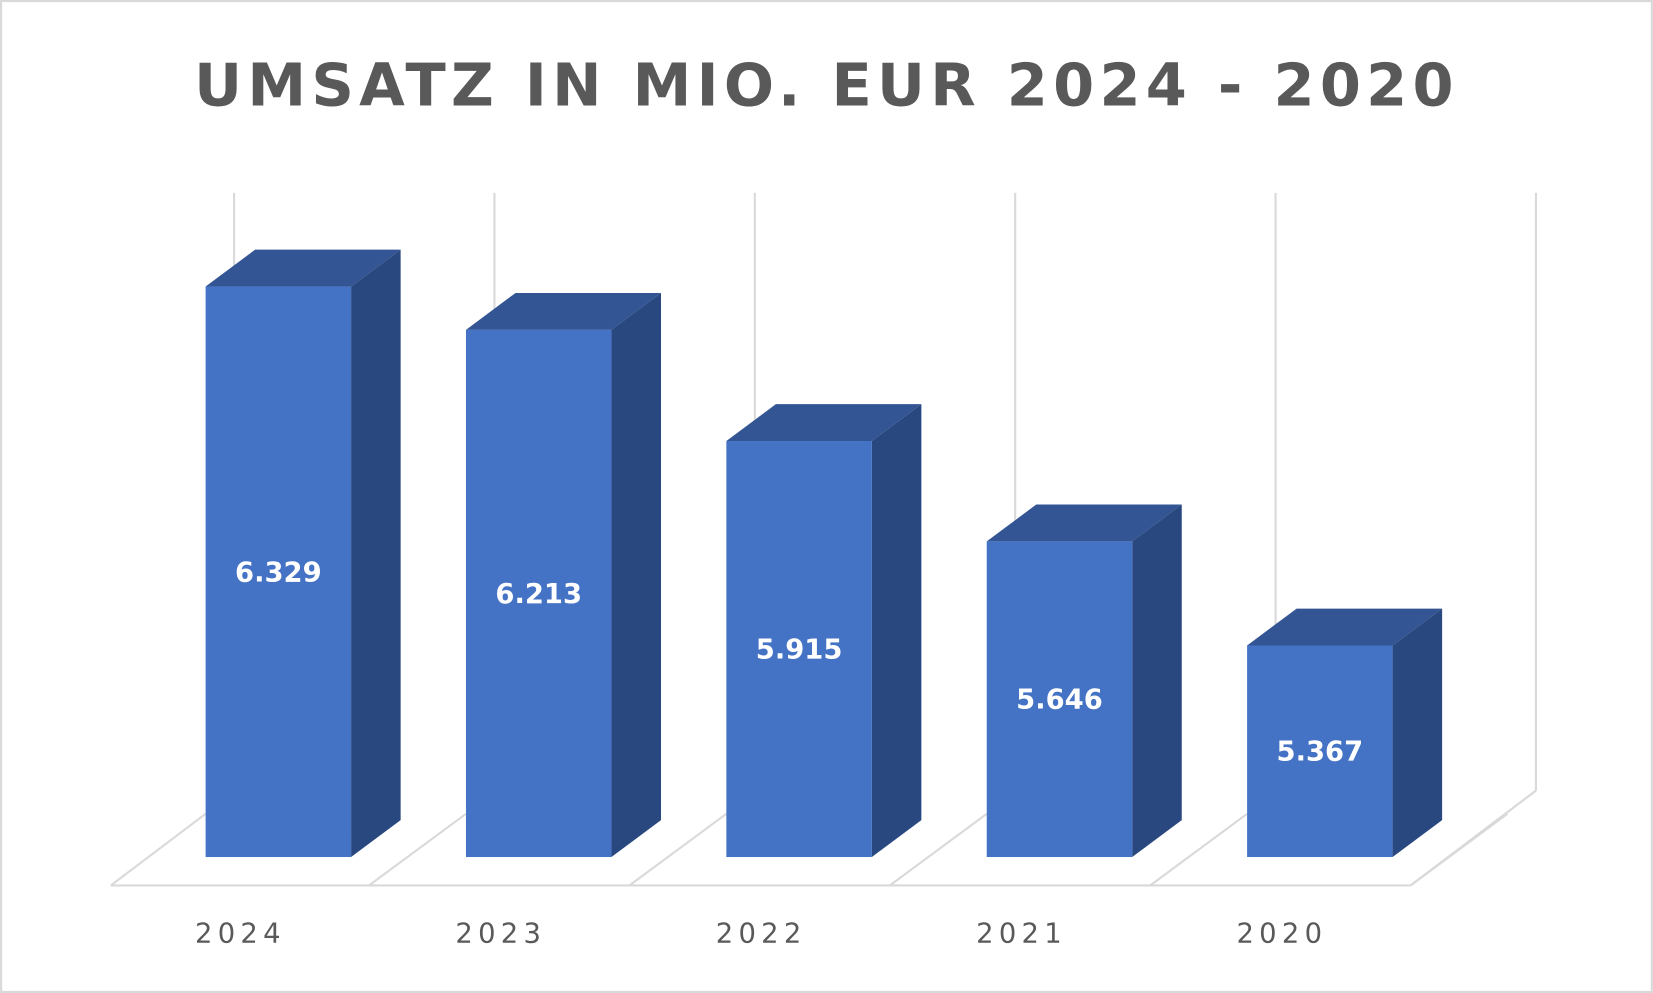 The height and width of the screenshot is (993, 1653). I want to click on floor-edge, so click(1473, 838).